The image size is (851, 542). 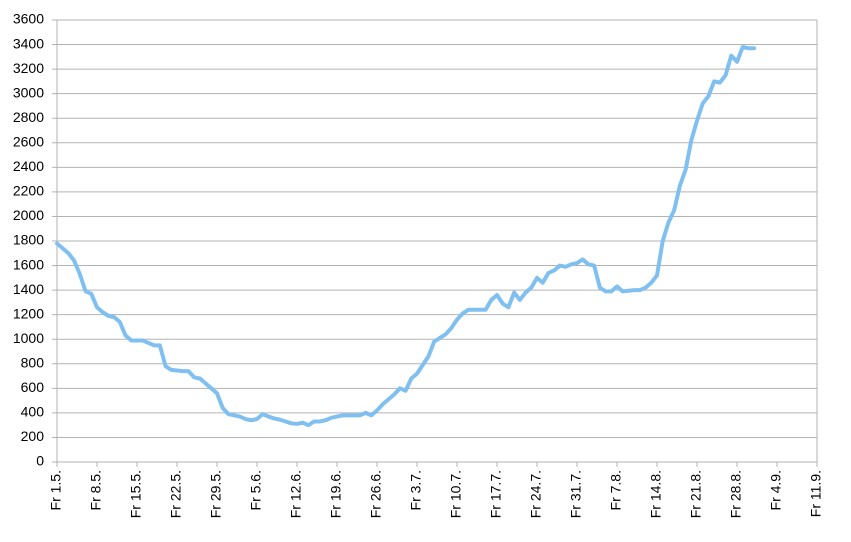 I want to click on y-tick-label: 1000, so click(x=28, y=338).